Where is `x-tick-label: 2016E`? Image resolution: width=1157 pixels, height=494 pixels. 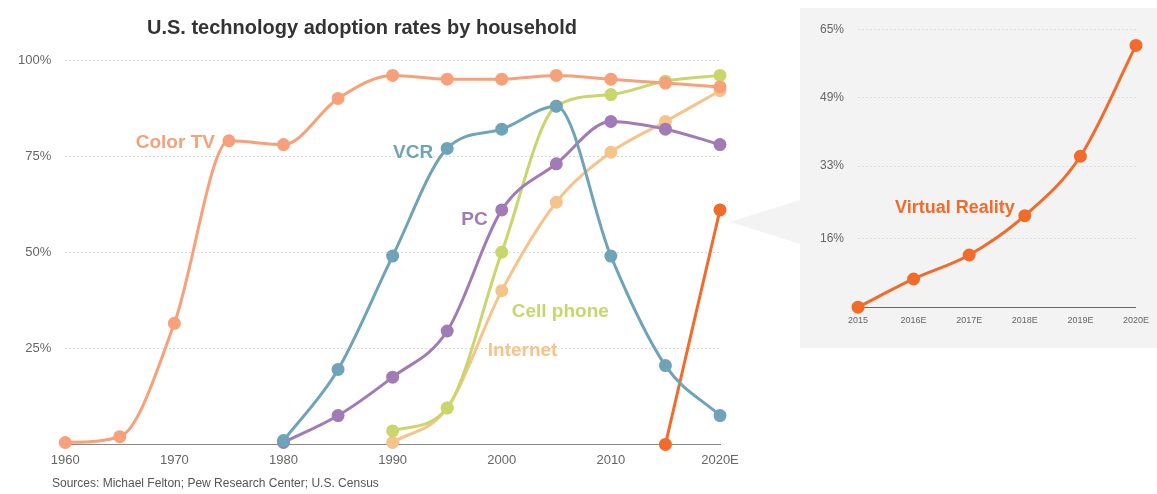 x-tick-label: 2016E is located at coordinates (913, 320).